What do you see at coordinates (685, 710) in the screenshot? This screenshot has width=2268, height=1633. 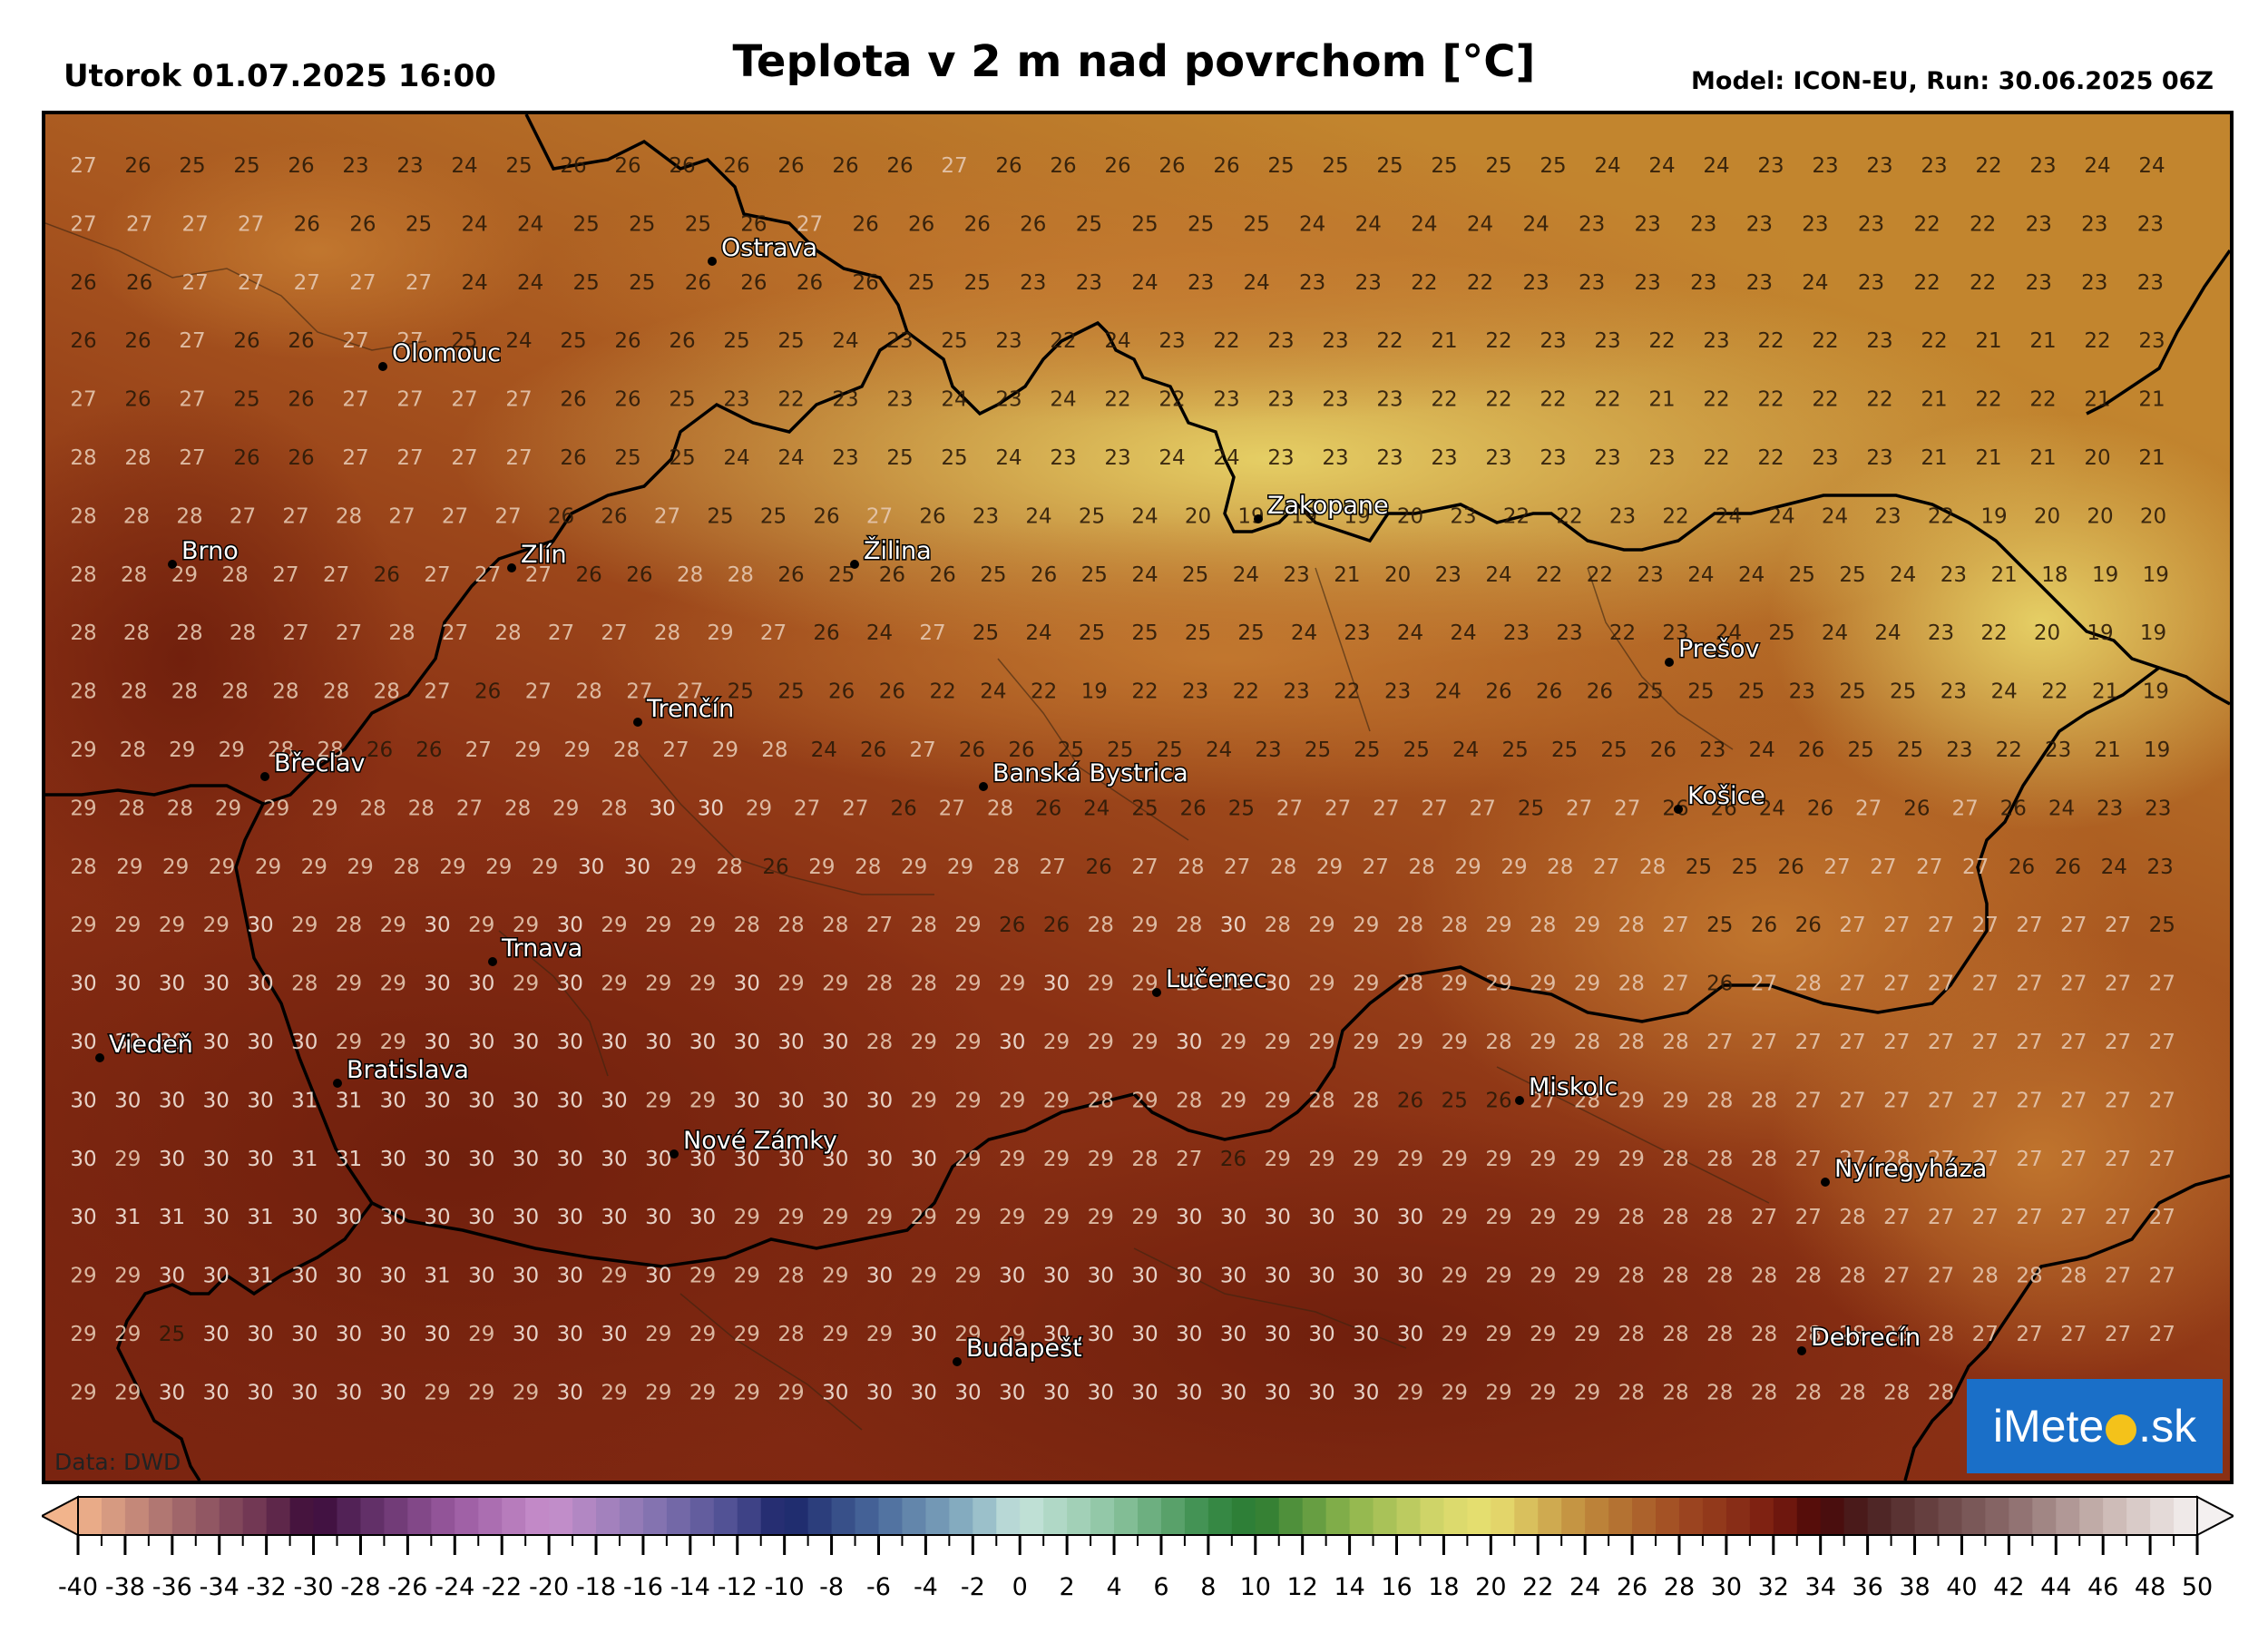 I see `city-marker: Trenčín` at bounding box center [685, 710].